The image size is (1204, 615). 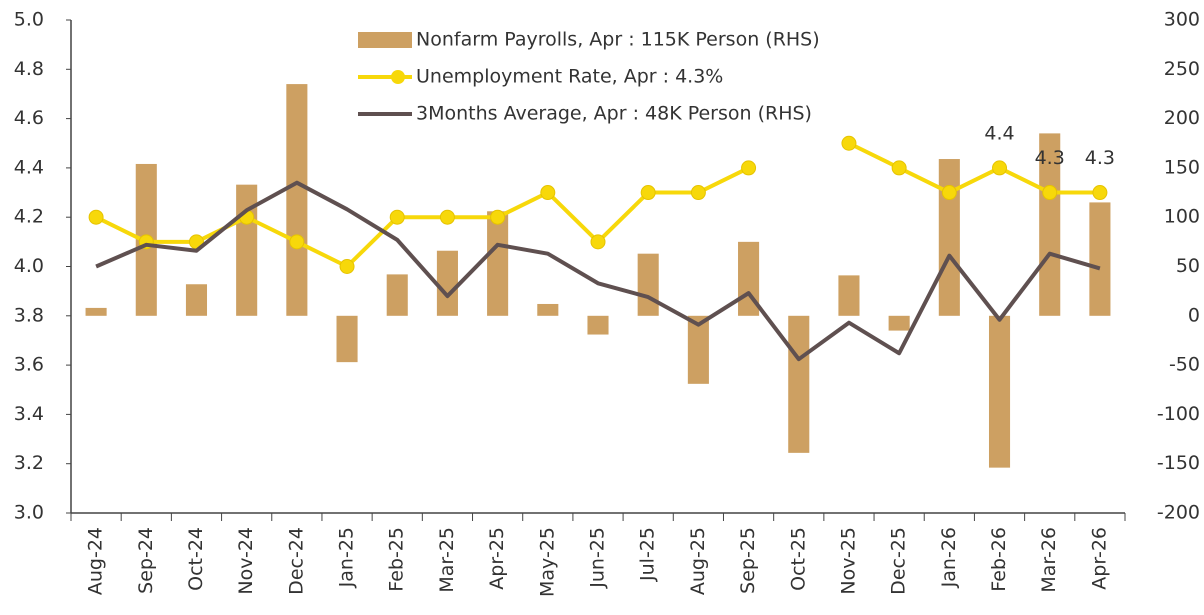 I want to click on y-tick-label: 4.4, so click(x=29, y=167).